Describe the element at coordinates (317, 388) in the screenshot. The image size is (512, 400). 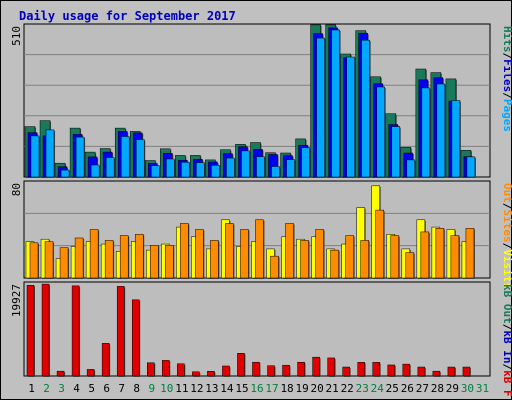
I see `x-tick-label-day-20: 20` at that location.